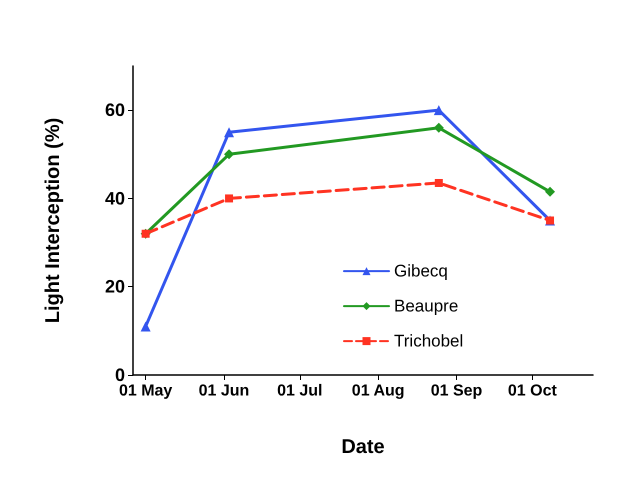 The width and height of the screenshot is (623, 503). Describe the element at coordinates (426, 306) in the screenshot. I see `legend-label: Beaupre` at that location.